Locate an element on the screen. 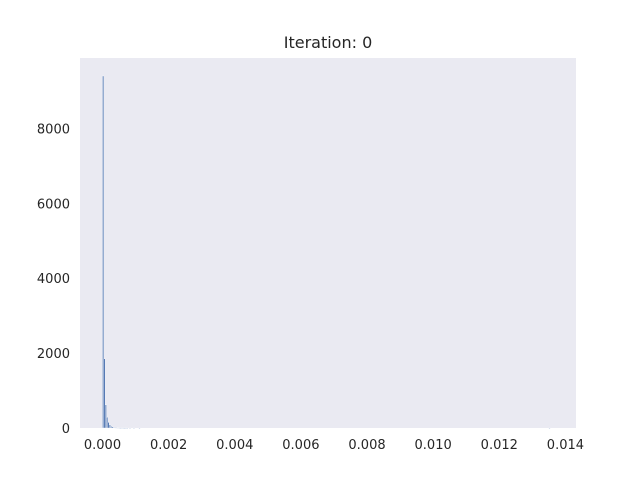 The image size is (640, 480). y-tick-label: 0 is located at coordinates (66, 429).